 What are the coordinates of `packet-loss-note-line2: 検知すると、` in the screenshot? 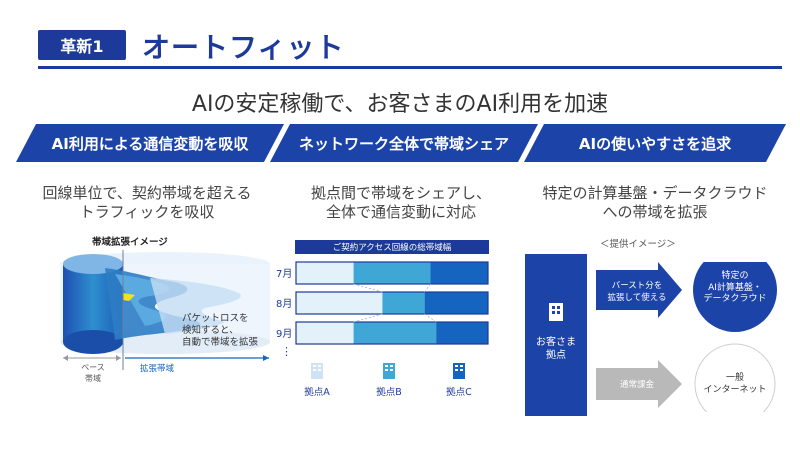 It's located at (210, 330).